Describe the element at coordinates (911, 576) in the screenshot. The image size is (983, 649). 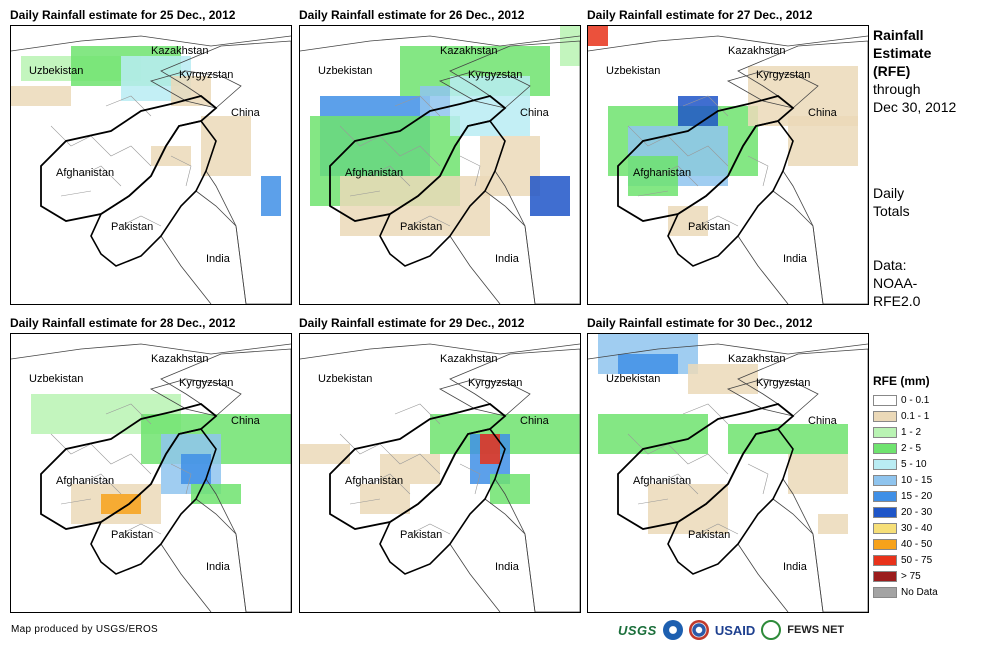
I see `legend-label: > 75` at that location.